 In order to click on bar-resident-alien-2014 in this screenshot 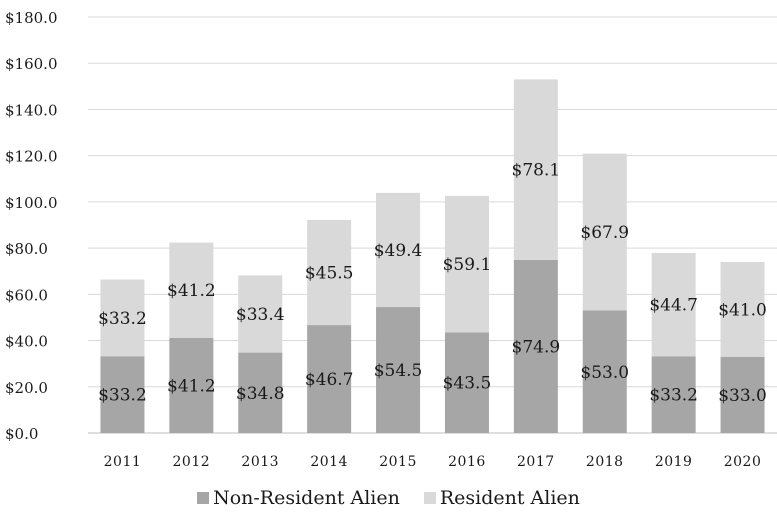, I will do `click(329, 272)`.